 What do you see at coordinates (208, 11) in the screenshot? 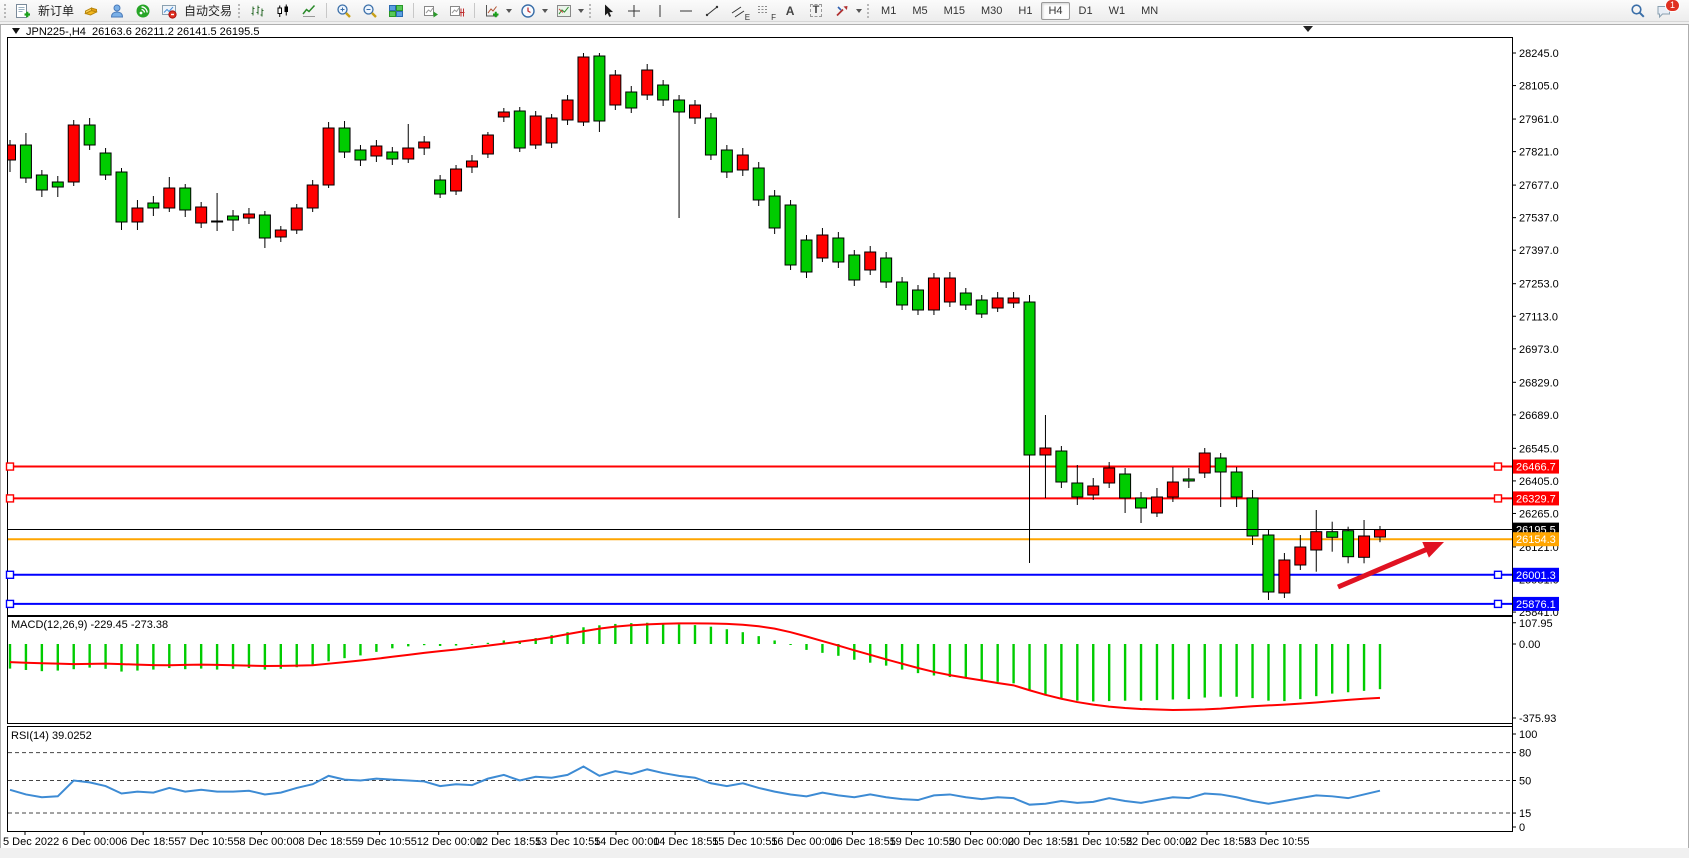
I see `autotrading-label: 自动交易` at bounding box center [208, 11].